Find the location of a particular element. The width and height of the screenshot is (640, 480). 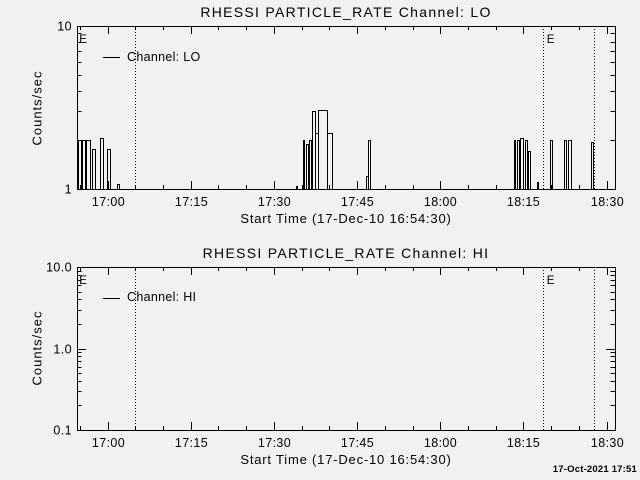

legend-label-lo: Channel: LO is located at coordinates (164, 57).